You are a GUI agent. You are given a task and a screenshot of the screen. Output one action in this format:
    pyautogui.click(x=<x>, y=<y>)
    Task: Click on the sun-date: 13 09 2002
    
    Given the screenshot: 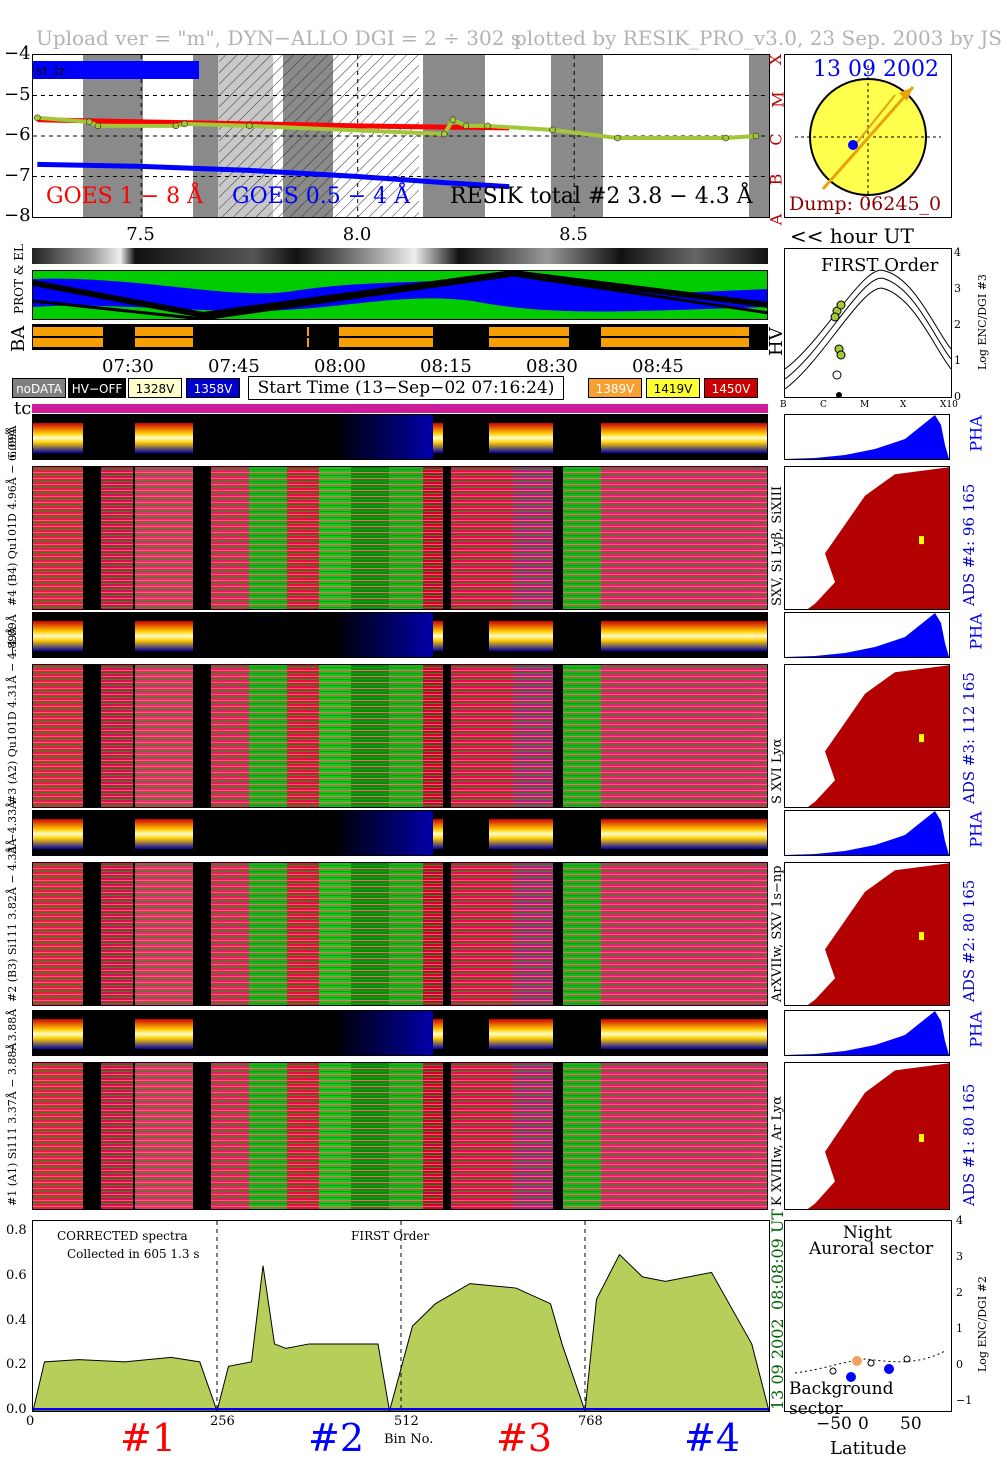 What is the action you would take?
    pyautogui.click(x=876, y=69)
    